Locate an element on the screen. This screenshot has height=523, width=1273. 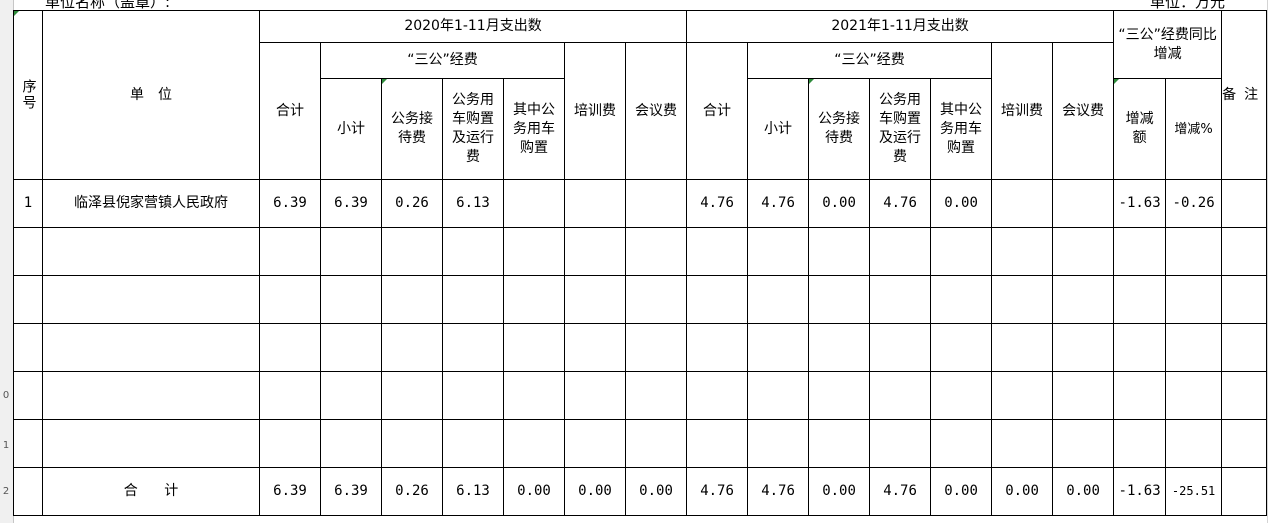
cell-2020-subtotal: 6.39 is located at coordinates (351, 203).